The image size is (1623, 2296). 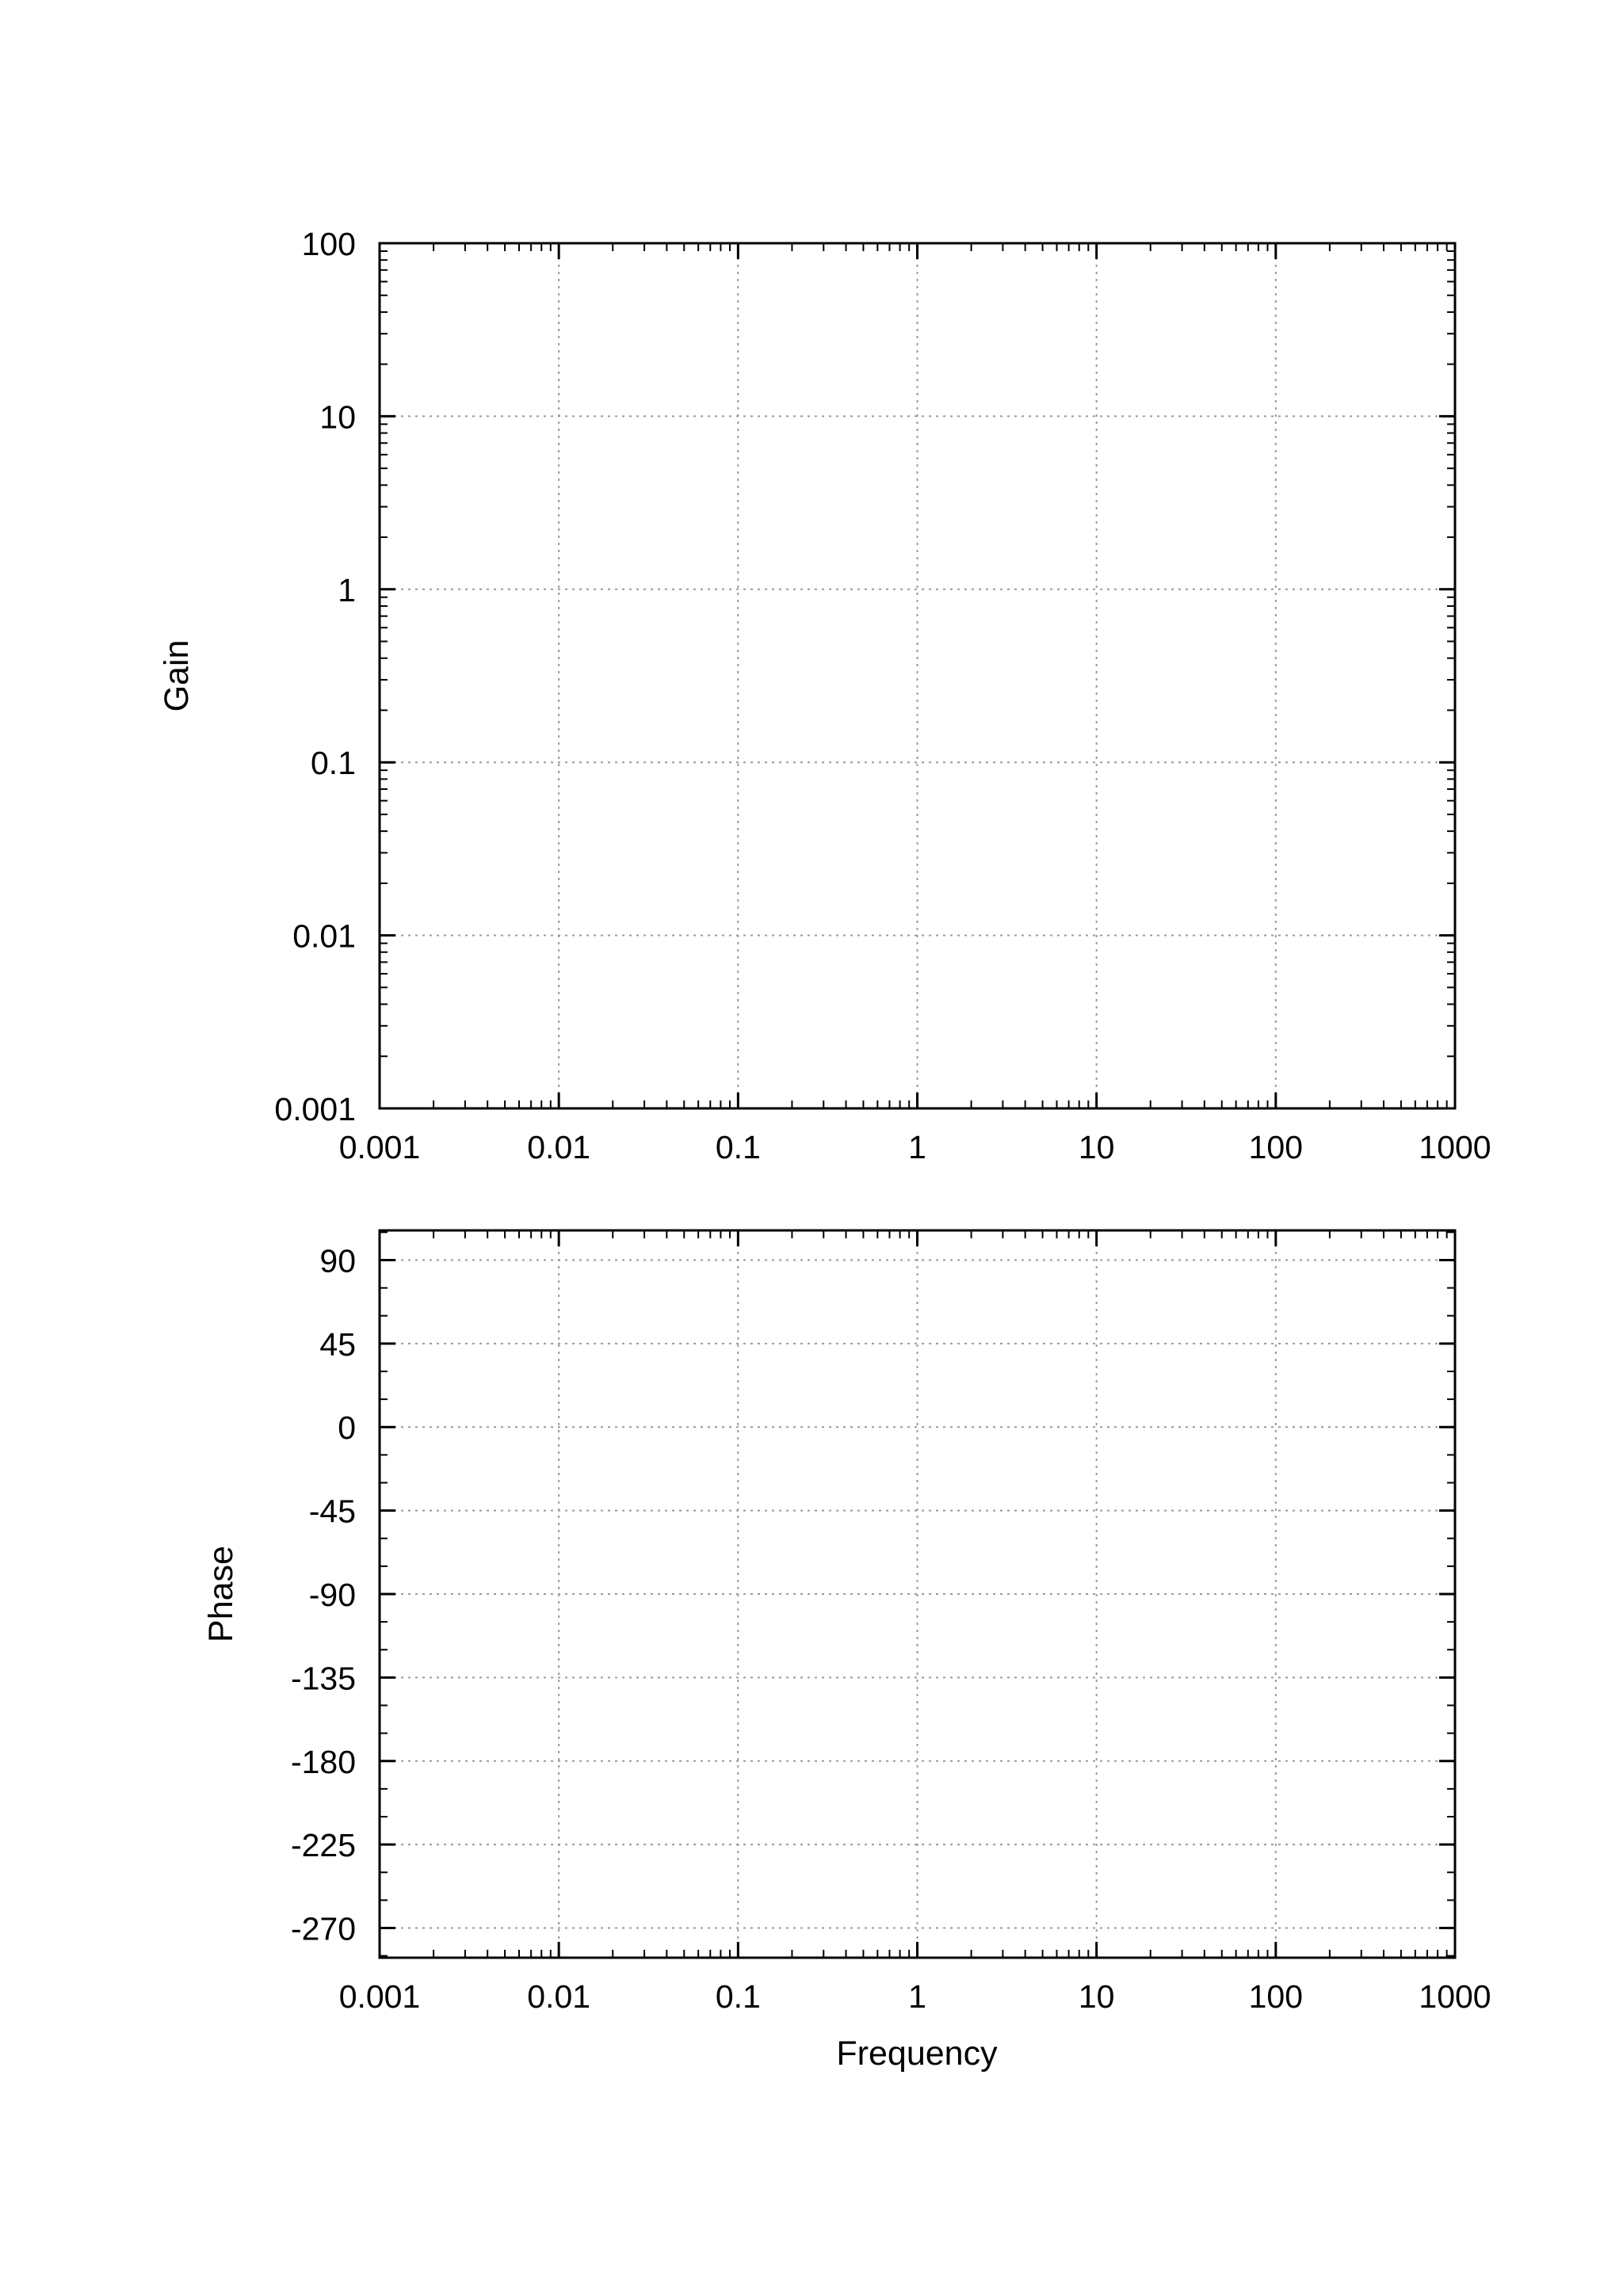 I want to click on y-tick-label: 10, so click(x=338, y=417).